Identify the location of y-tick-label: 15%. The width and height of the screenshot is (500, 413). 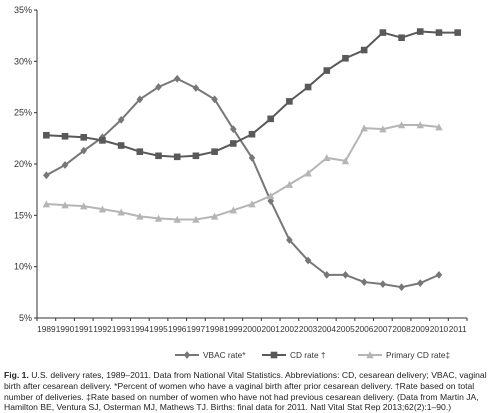
(23, 215).